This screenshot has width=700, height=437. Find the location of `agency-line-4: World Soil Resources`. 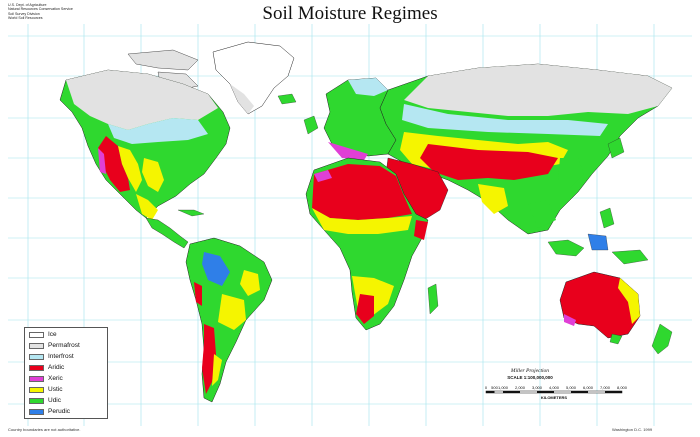

agency-line-4: World Soil Resources is located at coordinates (25, 17).